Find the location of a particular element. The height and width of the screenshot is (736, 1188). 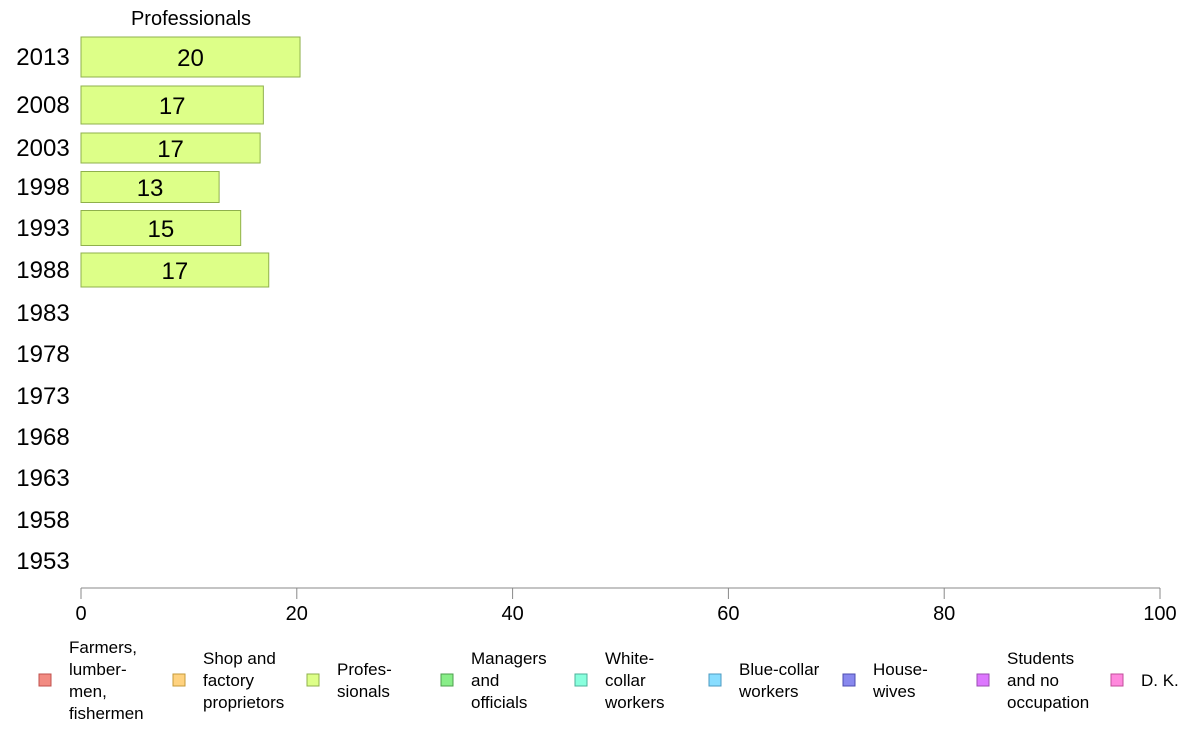

x-tick-label-100: 100 is located at coordinates (1159, 614).